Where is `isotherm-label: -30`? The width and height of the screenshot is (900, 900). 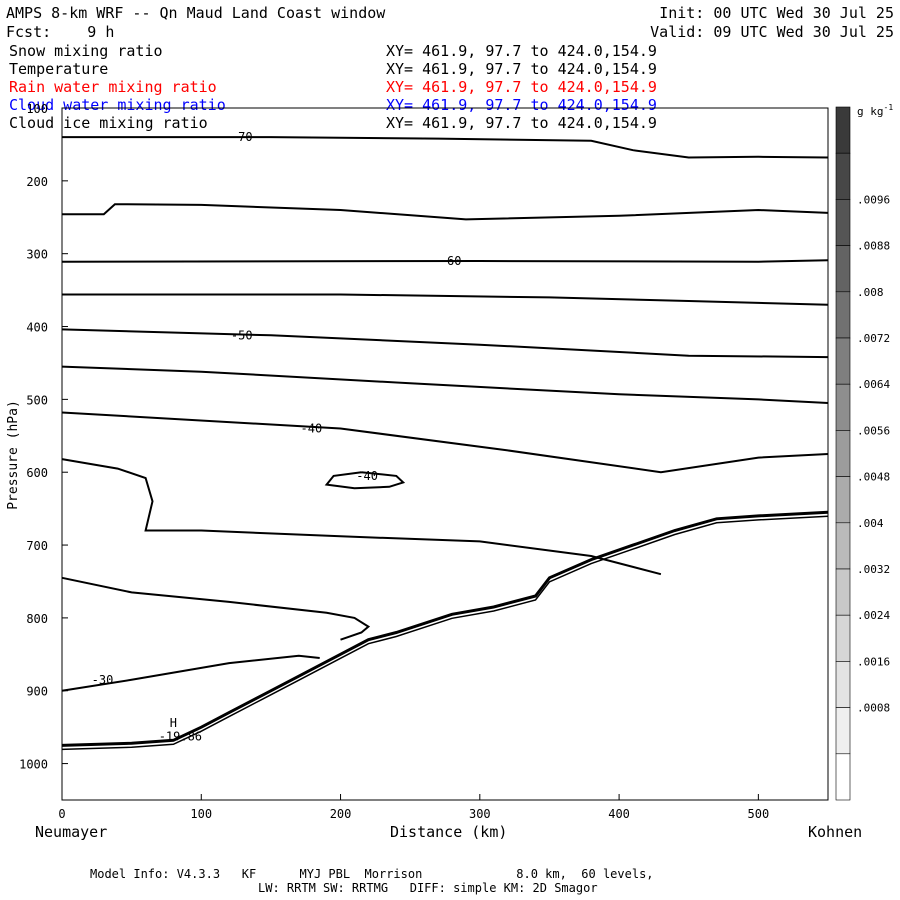 isotherm-label: -30 is located at coordinates (103, 680).